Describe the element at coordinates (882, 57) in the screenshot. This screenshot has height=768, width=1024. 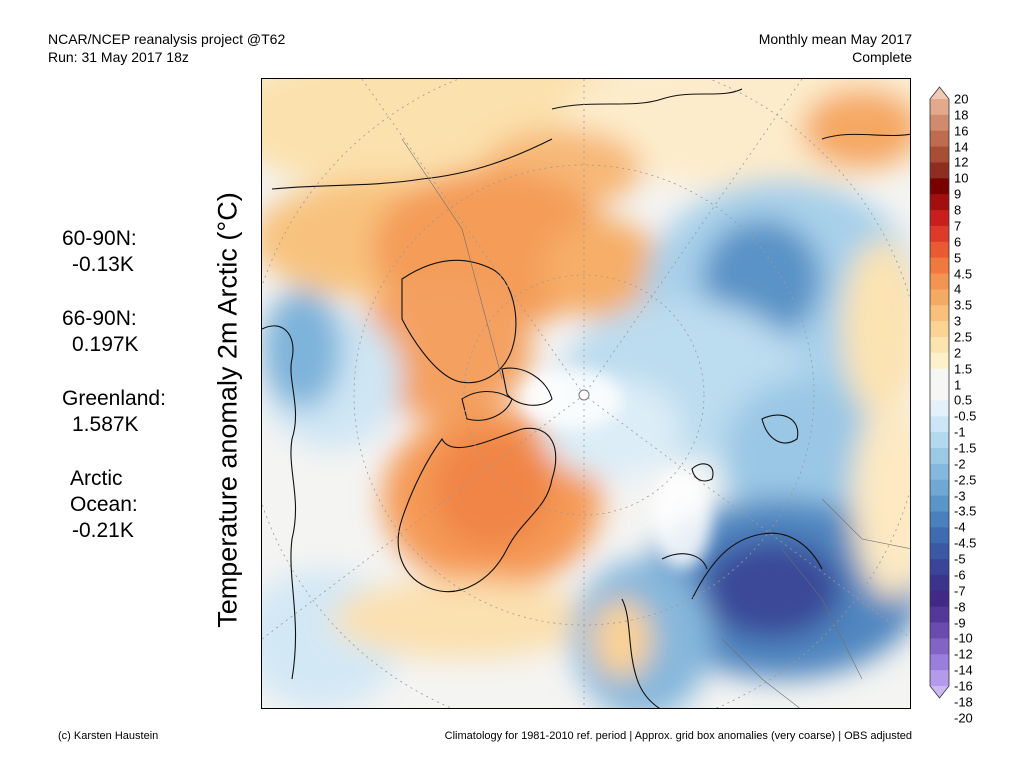
I see `status-label: Complete` at that location.